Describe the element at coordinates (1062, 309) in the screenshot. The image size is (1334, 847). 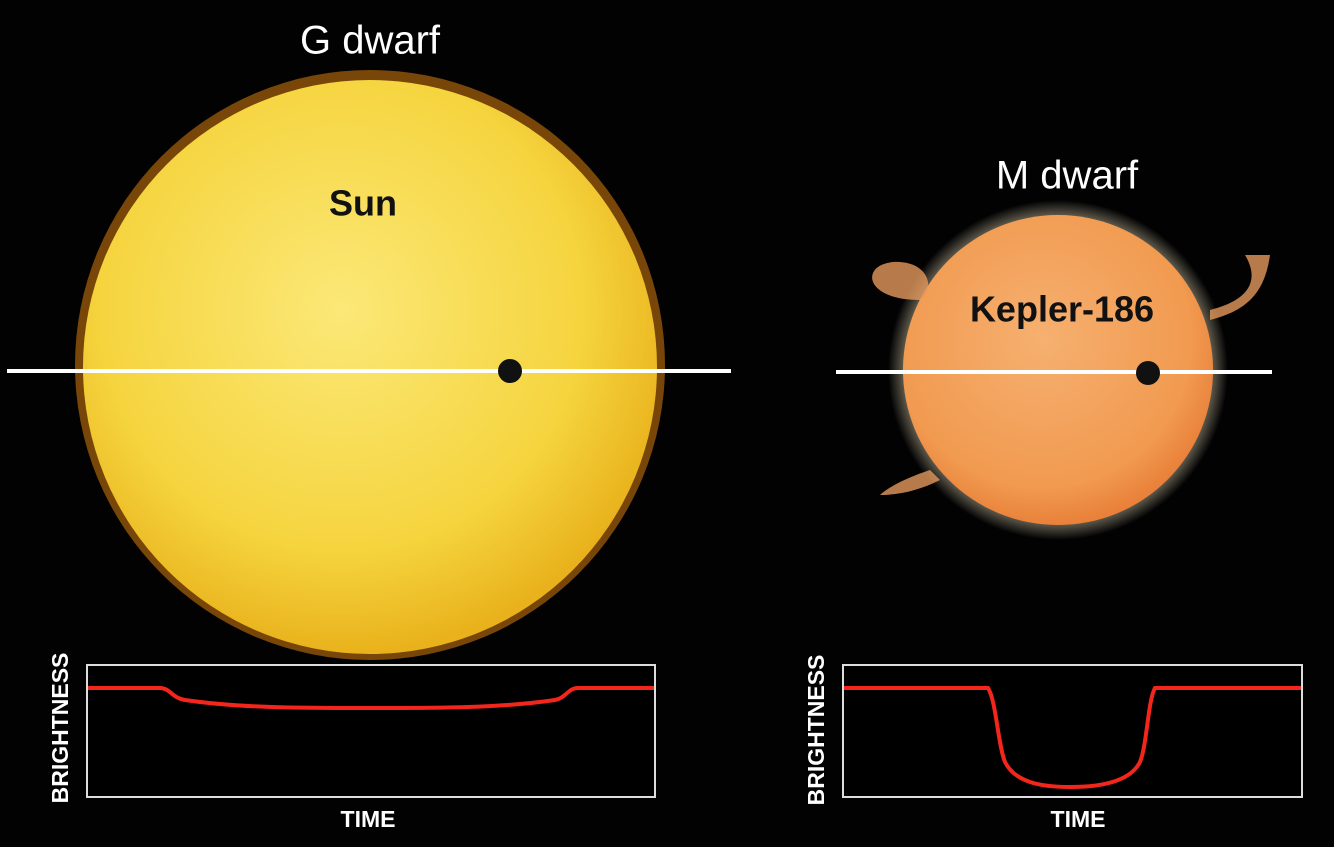
I see `star-label: Kepler-186` at that location.